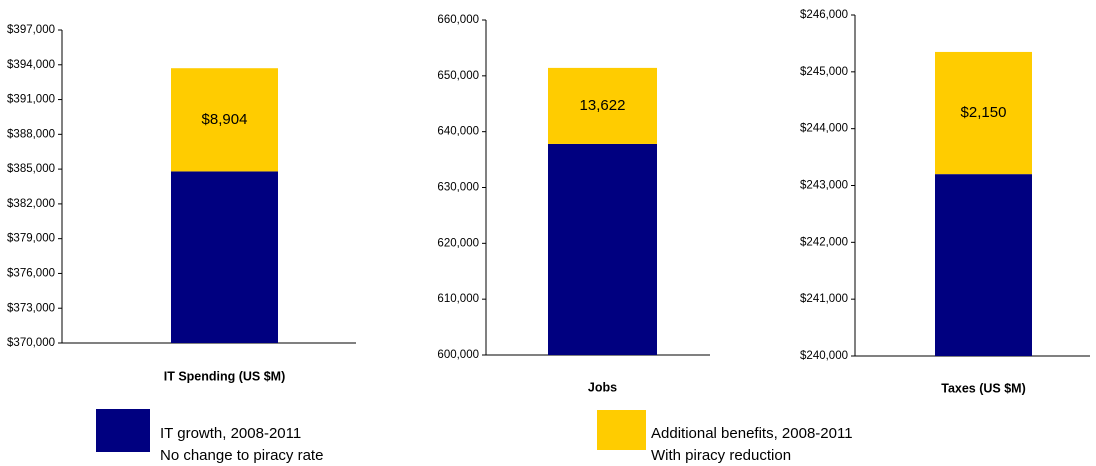  Describe the element at coordinates (458, 76) in the screenshot. I see `y-tick-label: 650,000` at that location.